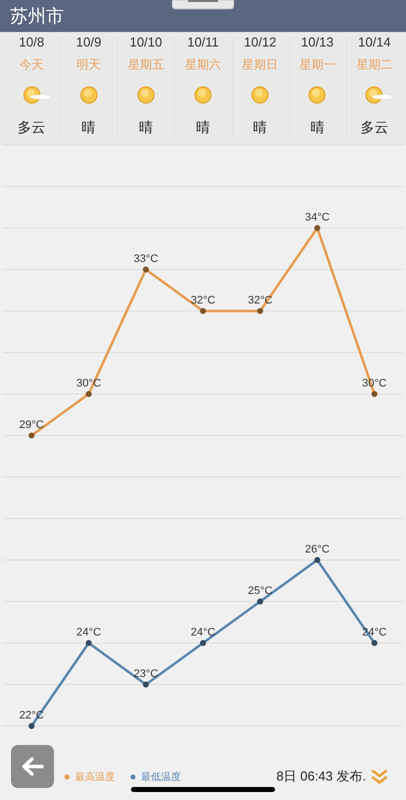 The image size is (406, 800). What do you see at coordinates (317, 42) in the screenshot?
I see `x-tick-label: 10/13` at bounding box center [317, 42].